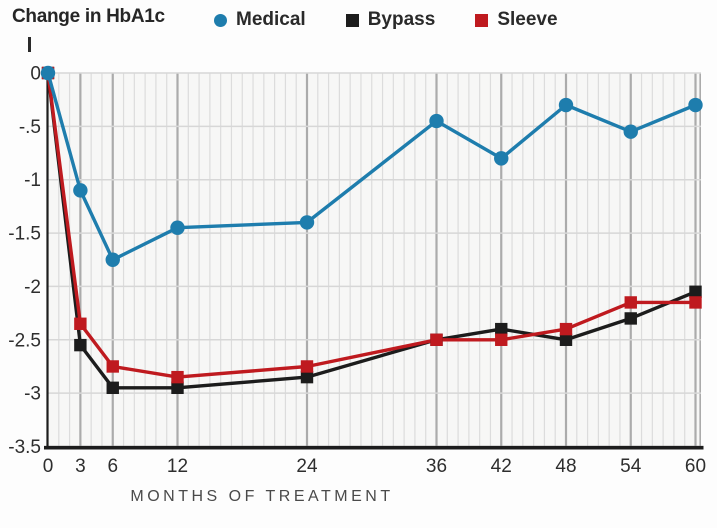 Image resolution: width=717 pixels, height=528 pixels. Describe the element at coordinates (565, 466) in the screenshot. I see `x-tick-label: 48` at that location.